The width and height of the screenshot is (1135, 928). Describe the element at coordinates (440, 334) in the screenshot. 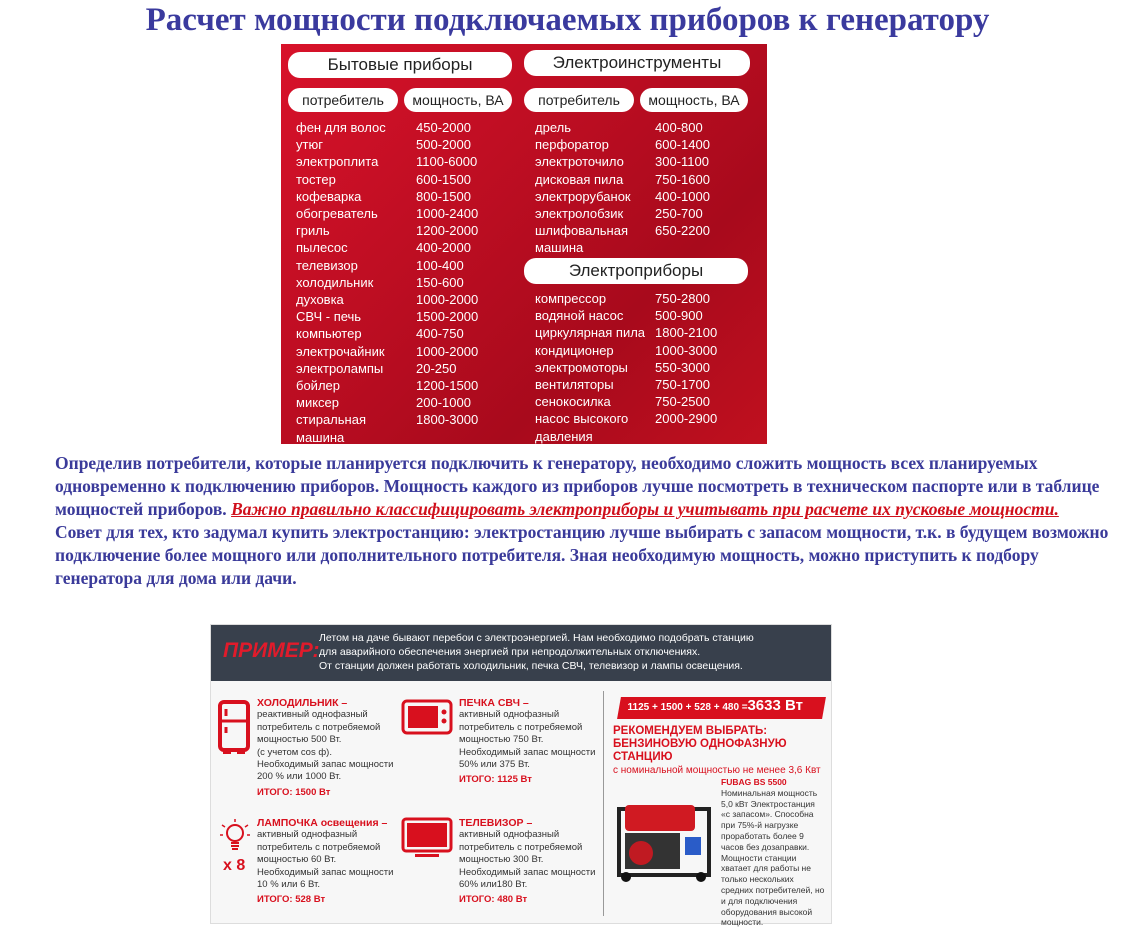

I see `power-value: 400-750` at that location.